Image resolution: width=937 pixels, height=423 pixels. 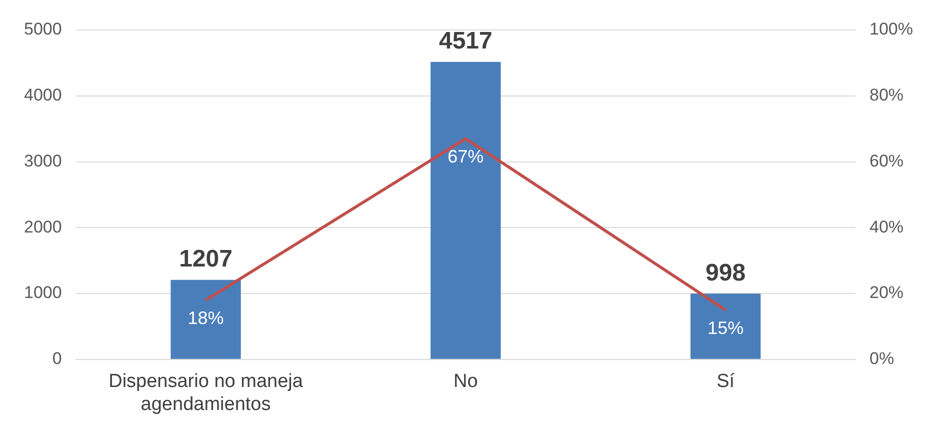 What do you see at coordinates (466, 381) in the screenshot?
I see `x-tick-label: No` at bounding box center [466, 381].